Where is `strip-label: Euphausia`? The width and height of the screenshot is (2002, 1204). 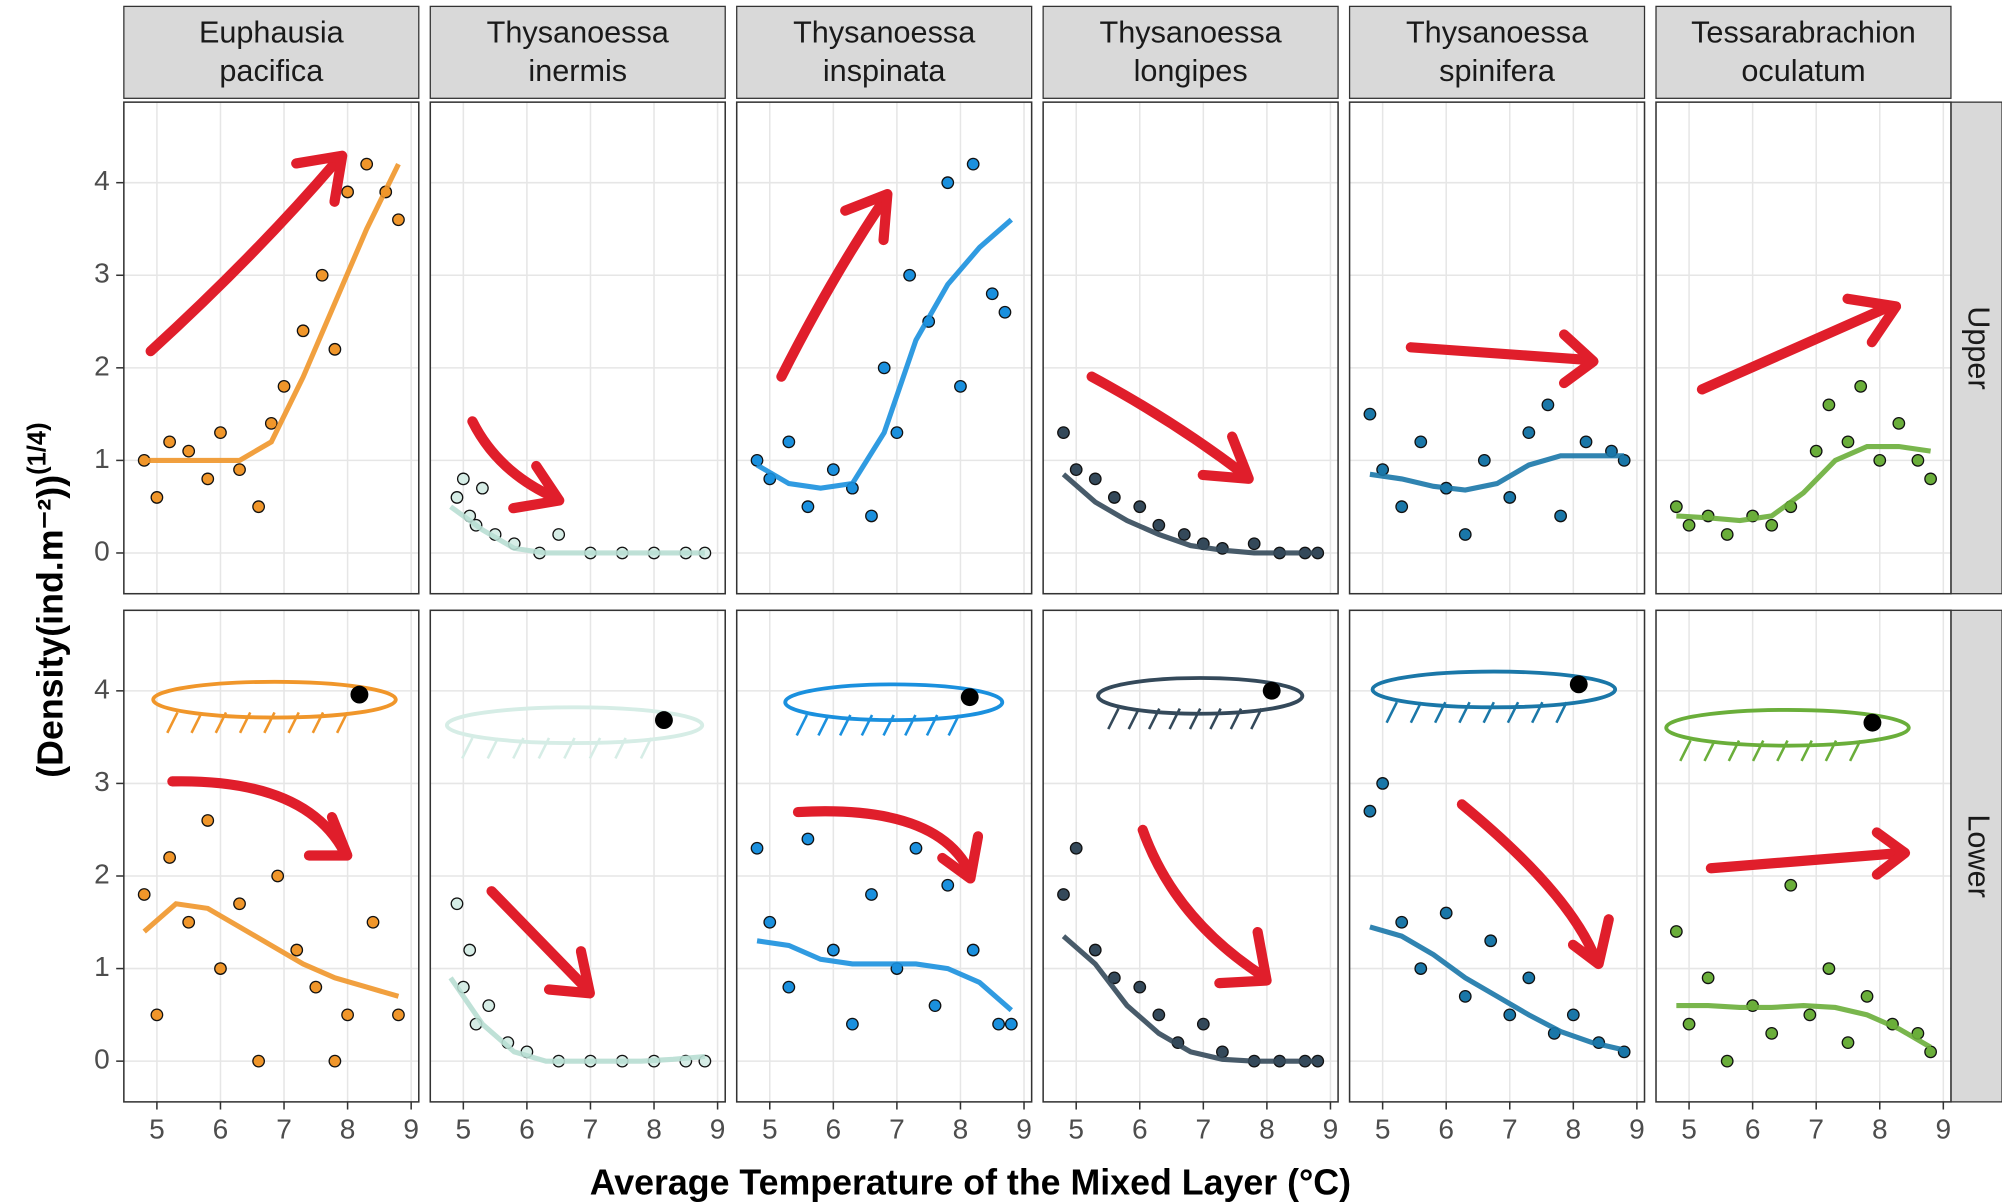
strip-label: Euphausia is located at coordinates (272, 33).